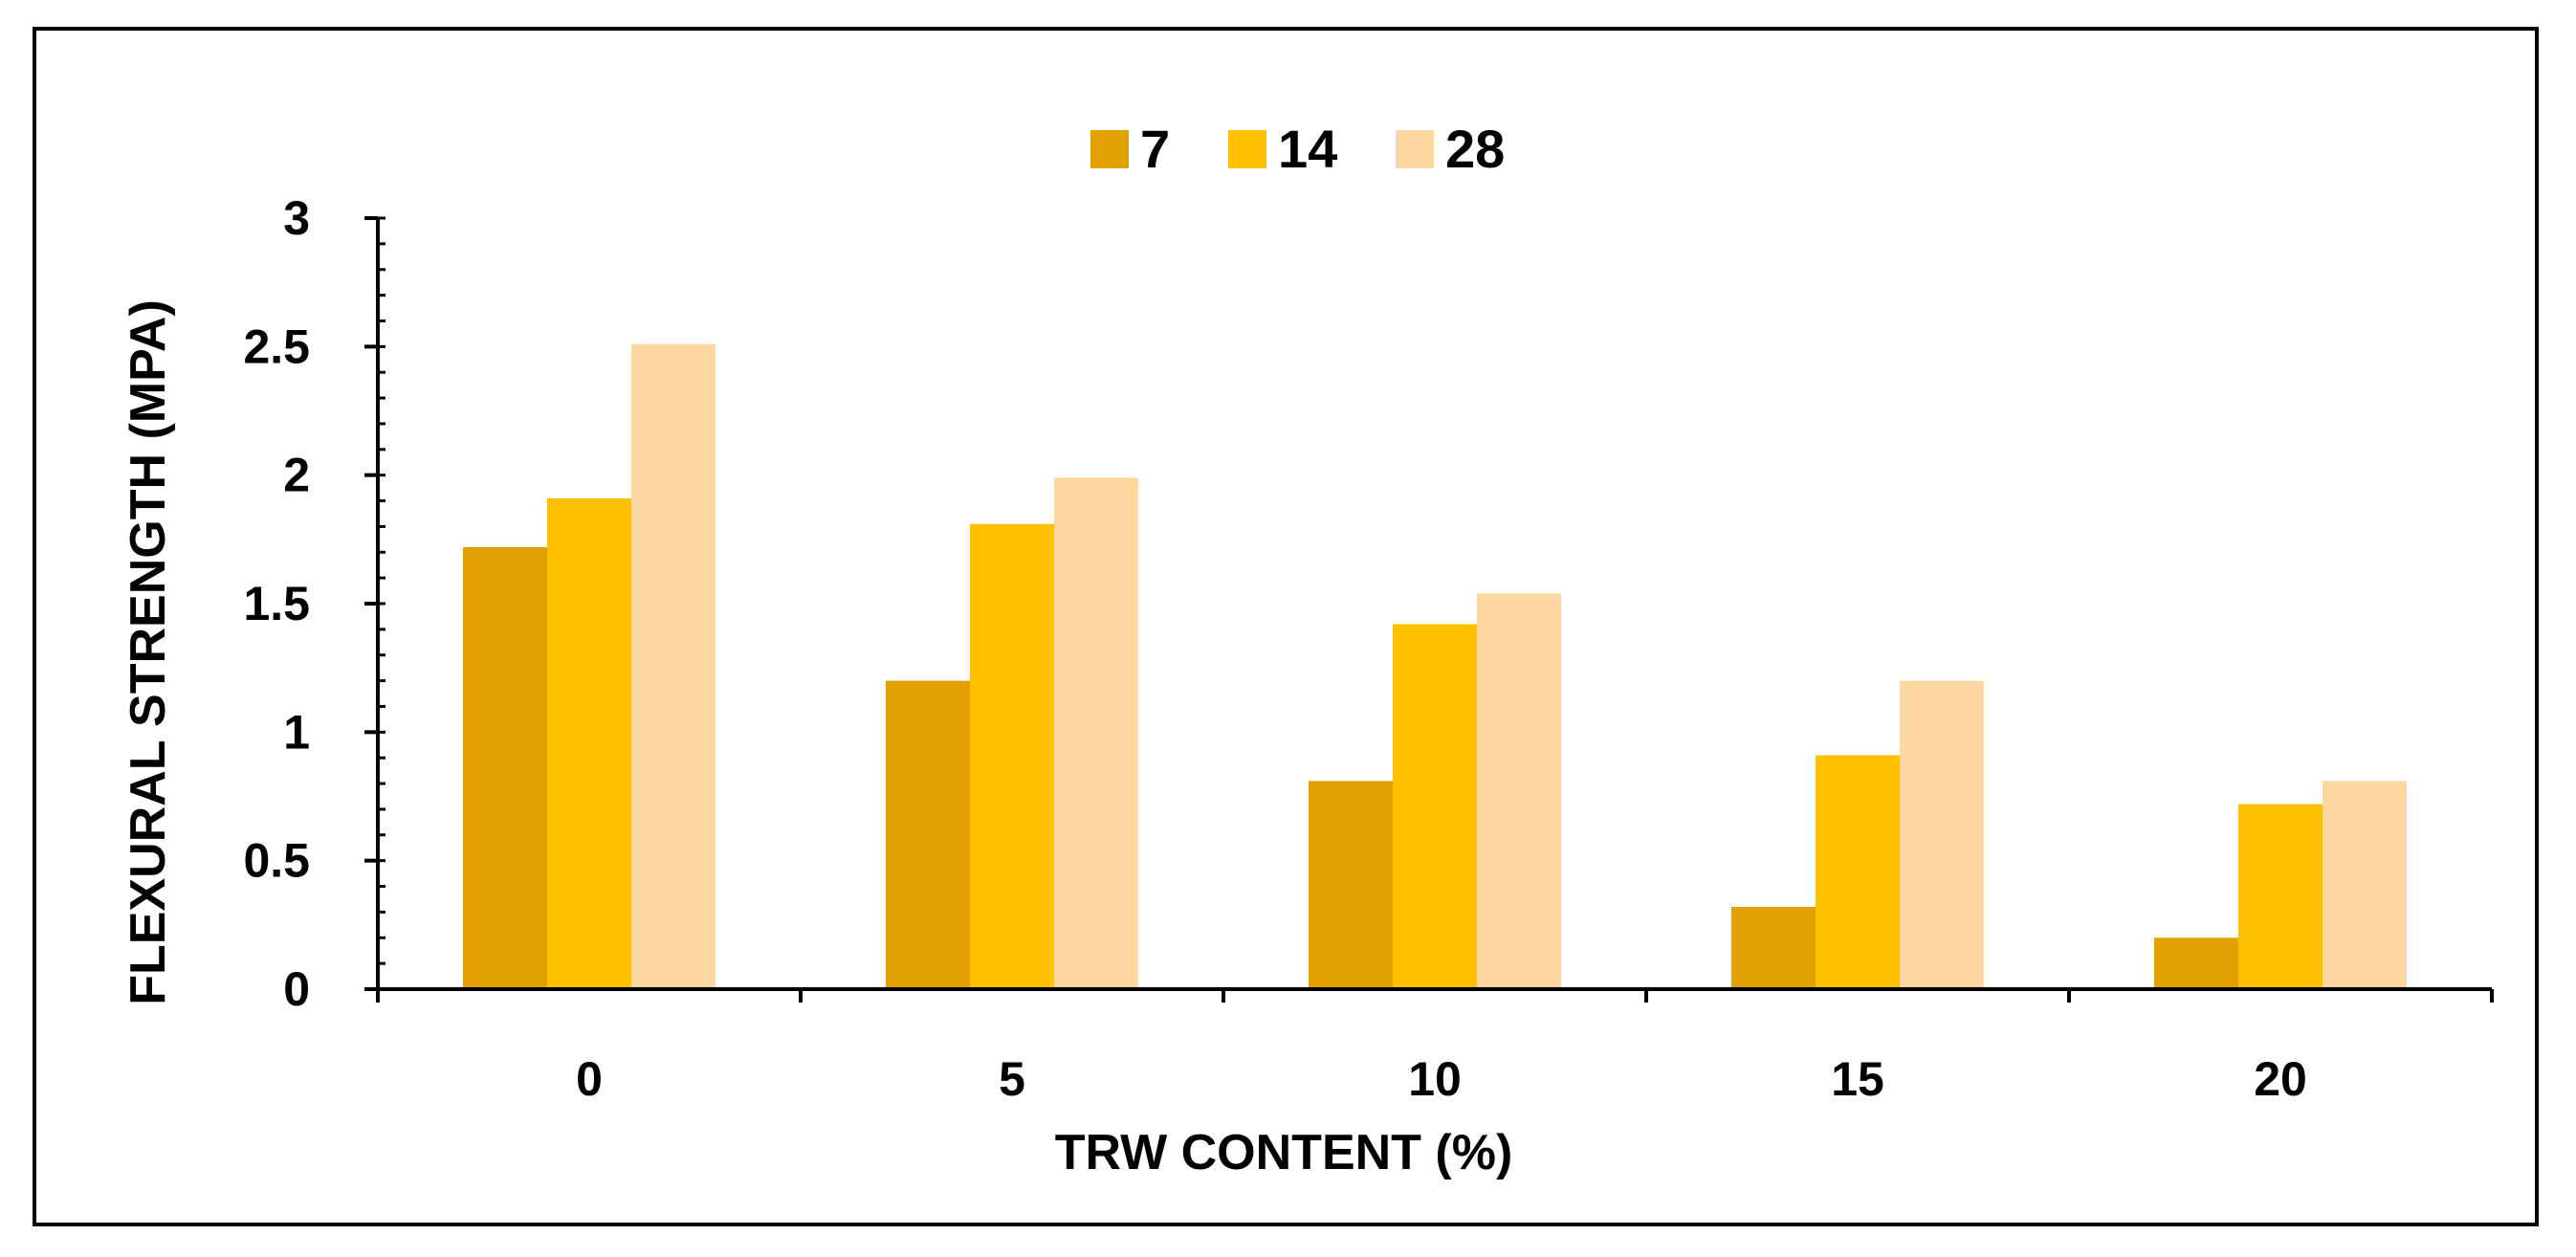 This screenshot has height=1257, width=2576. Describe the element at coordinates (1435, 1079) in the screenshot. I see `x-tick-label: 10` at that location.